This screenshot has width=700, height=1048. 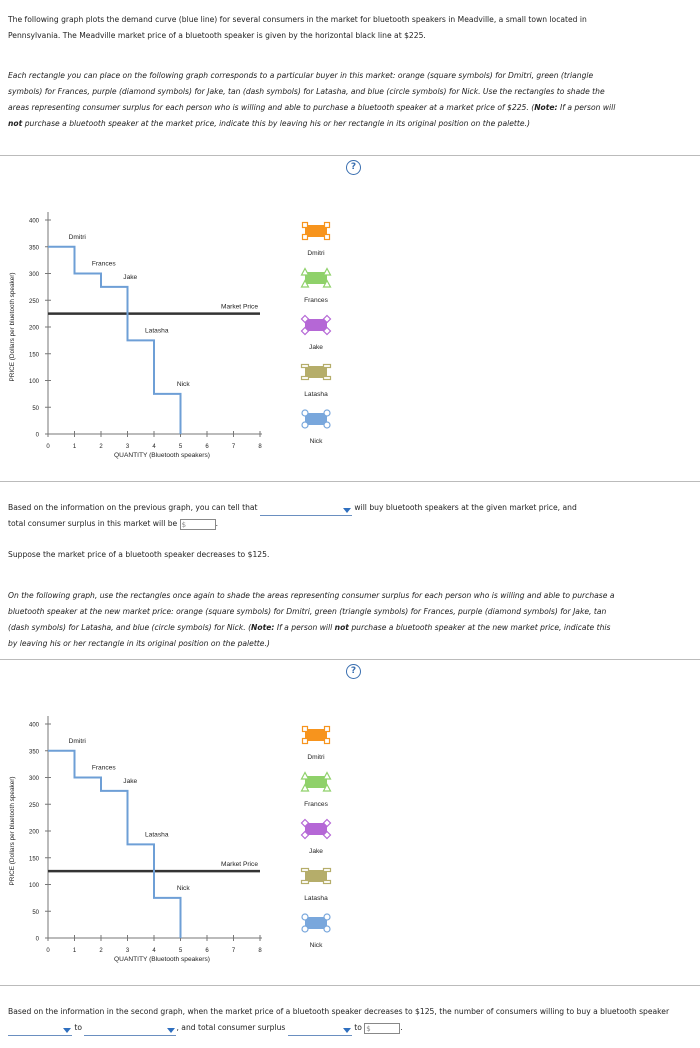 What do you see at coordinates (34, 355) in the screenshot?
I see `y-tick-label: 150` at bounding box center [34, 355].